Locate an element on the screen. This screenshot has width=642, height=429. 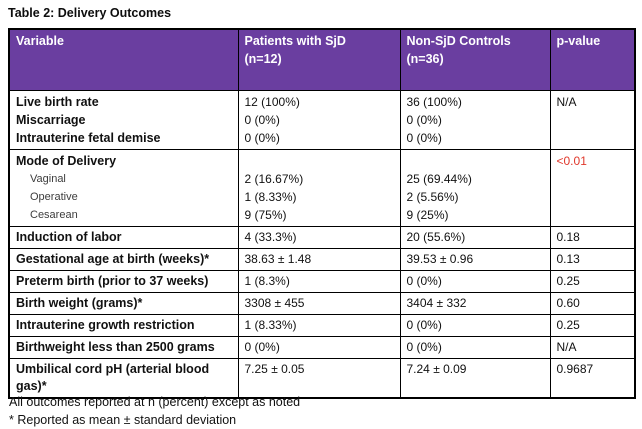
header-control-line1: Non-SjD Controls is located at coordinates (458, 41).